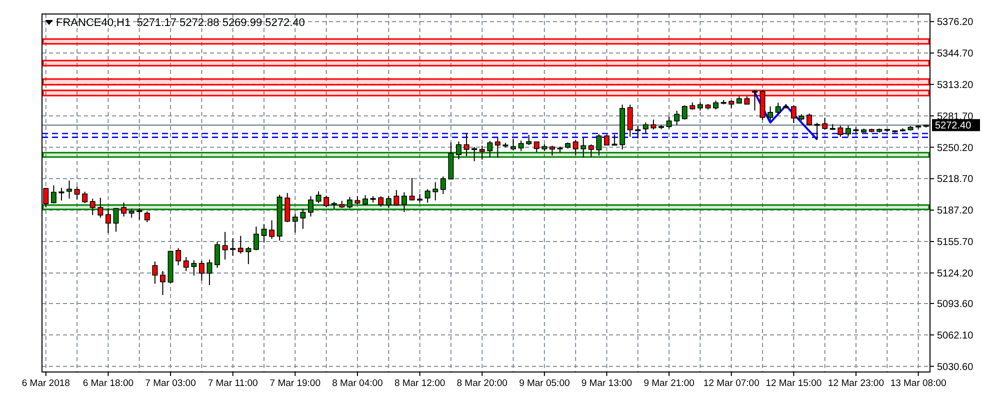 This screenshot has width=1000, height=400. What do you see at coordinates (955, 148) in the screenshot?
I see `y-tick-label: 5250.20` at bounding box center [955, 148].